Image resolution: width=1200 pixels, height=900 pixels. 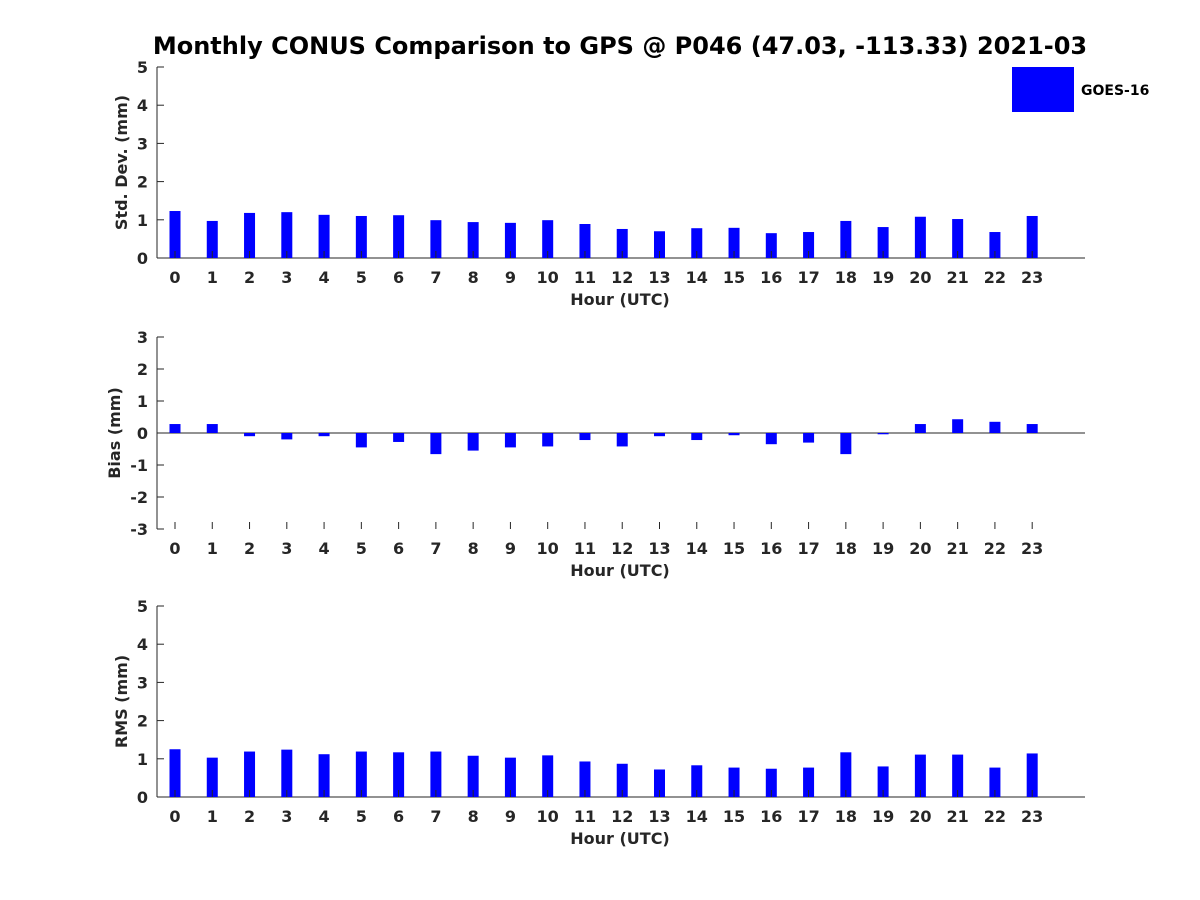 What do you see at coordinates (1043, 89) in the screenshot?
I see `legend-swatch` at bounding box center [1043, 89].